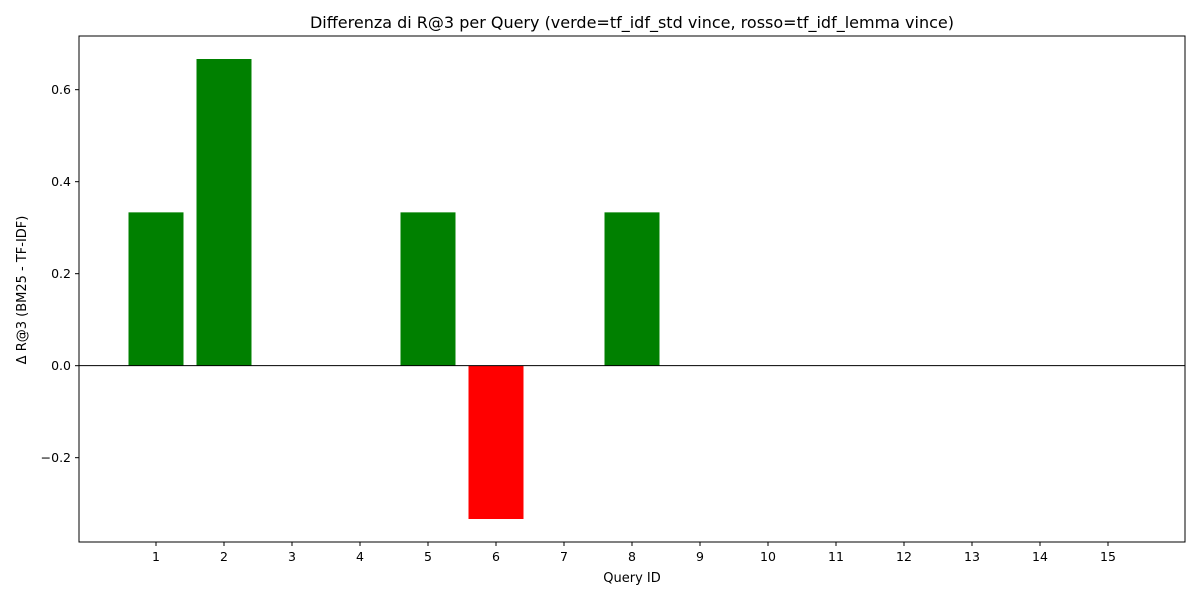 Image resolution: width=1200 pixels, height=600 pixels. I want to click on y-tick-label: 0.2, so click(61, 273).